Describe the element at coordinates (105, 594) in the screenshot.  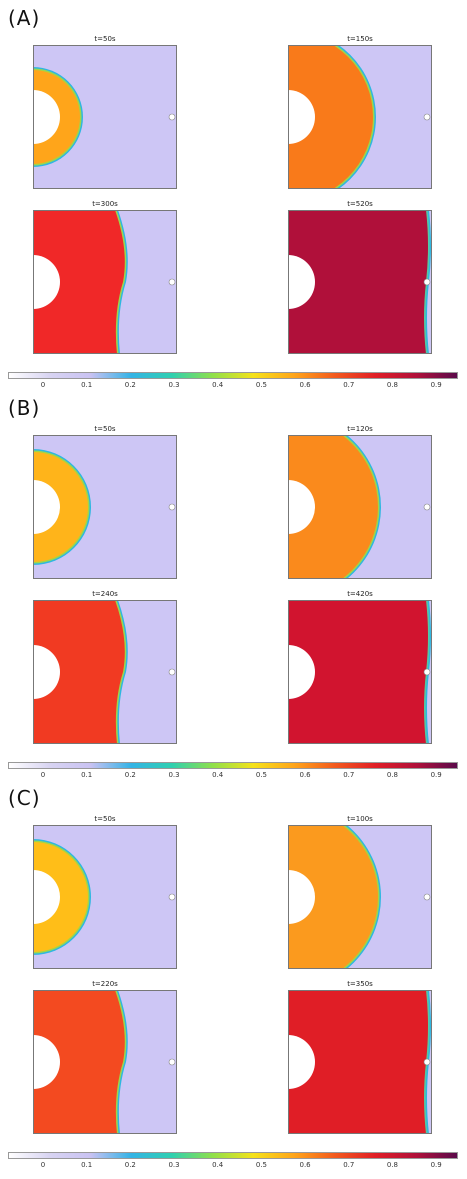
I see `panel-title: t=240s` at that location.